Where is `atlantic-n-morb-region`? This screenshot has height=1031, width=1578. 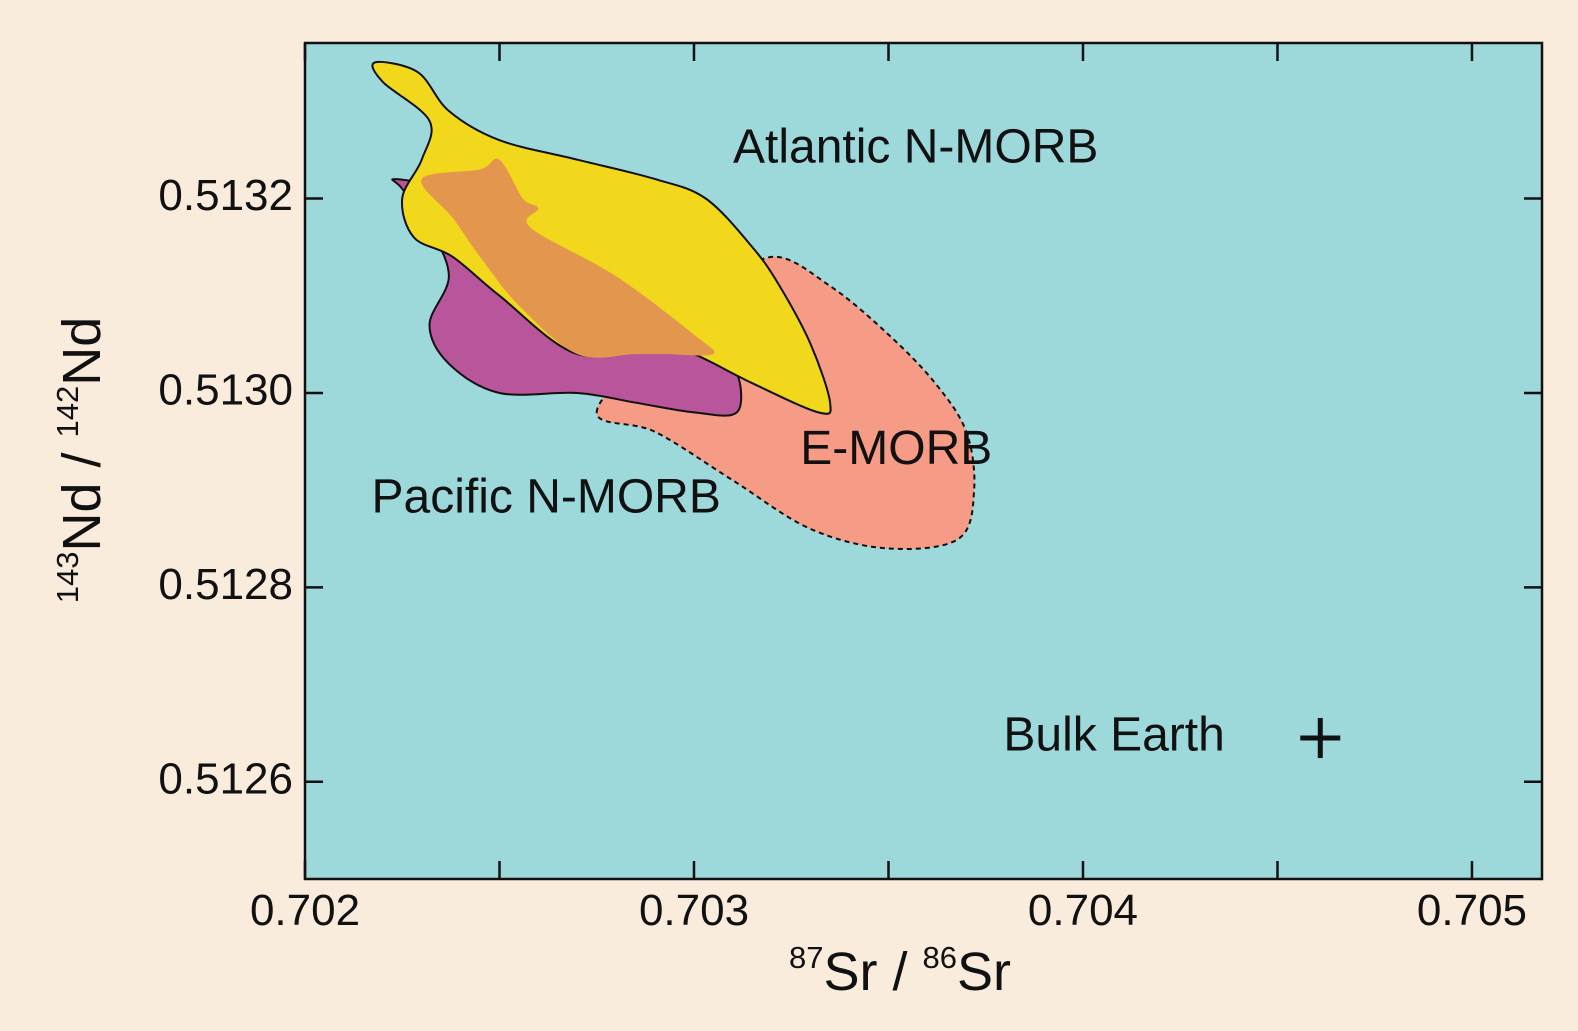
atlantic-n-morb-region is located at coordinates (601, 238).